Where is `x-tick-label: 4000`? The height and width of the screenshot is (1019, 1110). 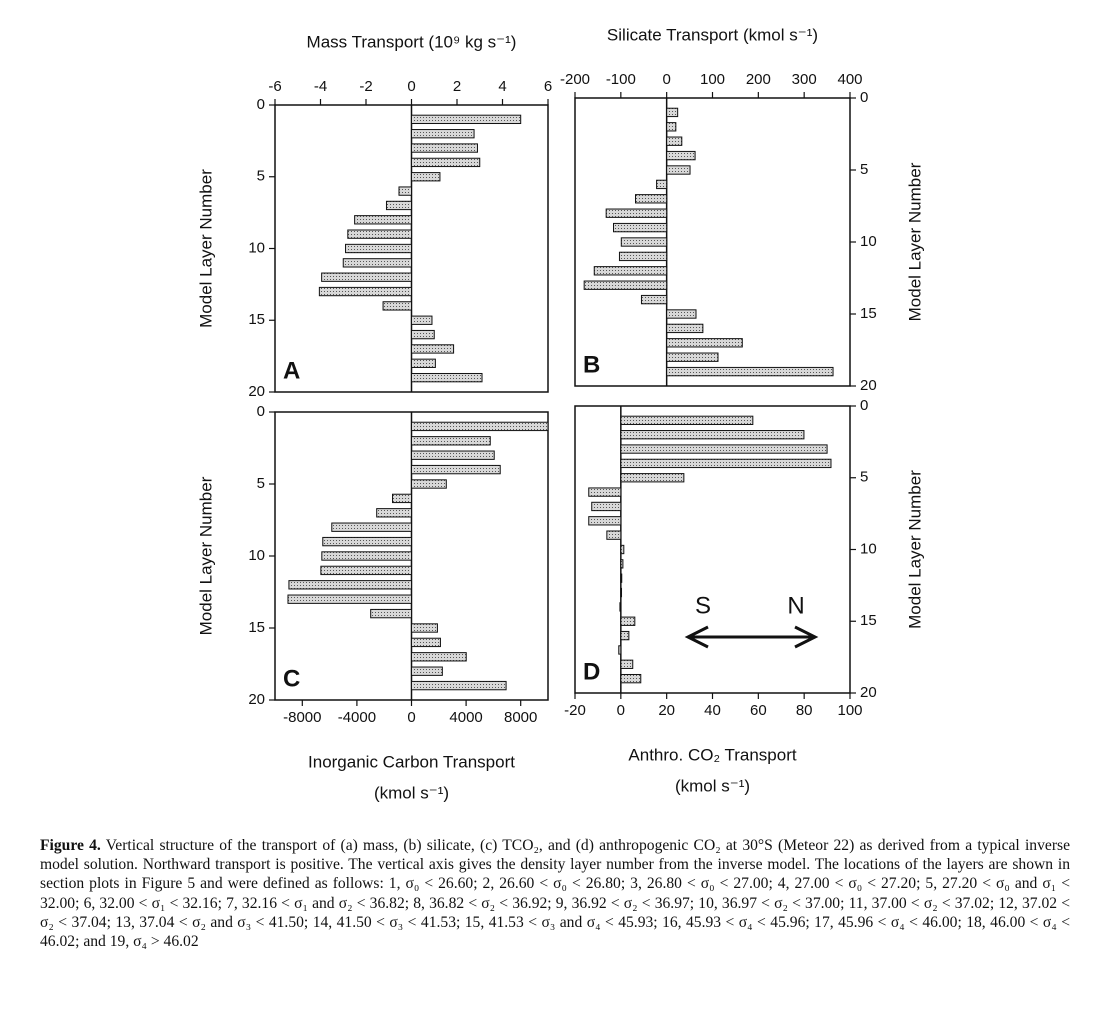
x-tick-label: 4000 is located at coordinates (465, 717).